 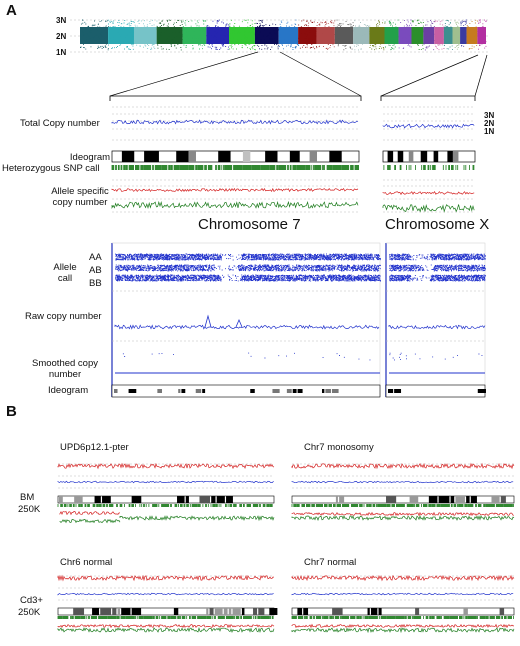 What do you see at coordinates (65, 374) in the screenshot?
I see `smoothed-copy-label-2: number` at bounding box center [65, 374].